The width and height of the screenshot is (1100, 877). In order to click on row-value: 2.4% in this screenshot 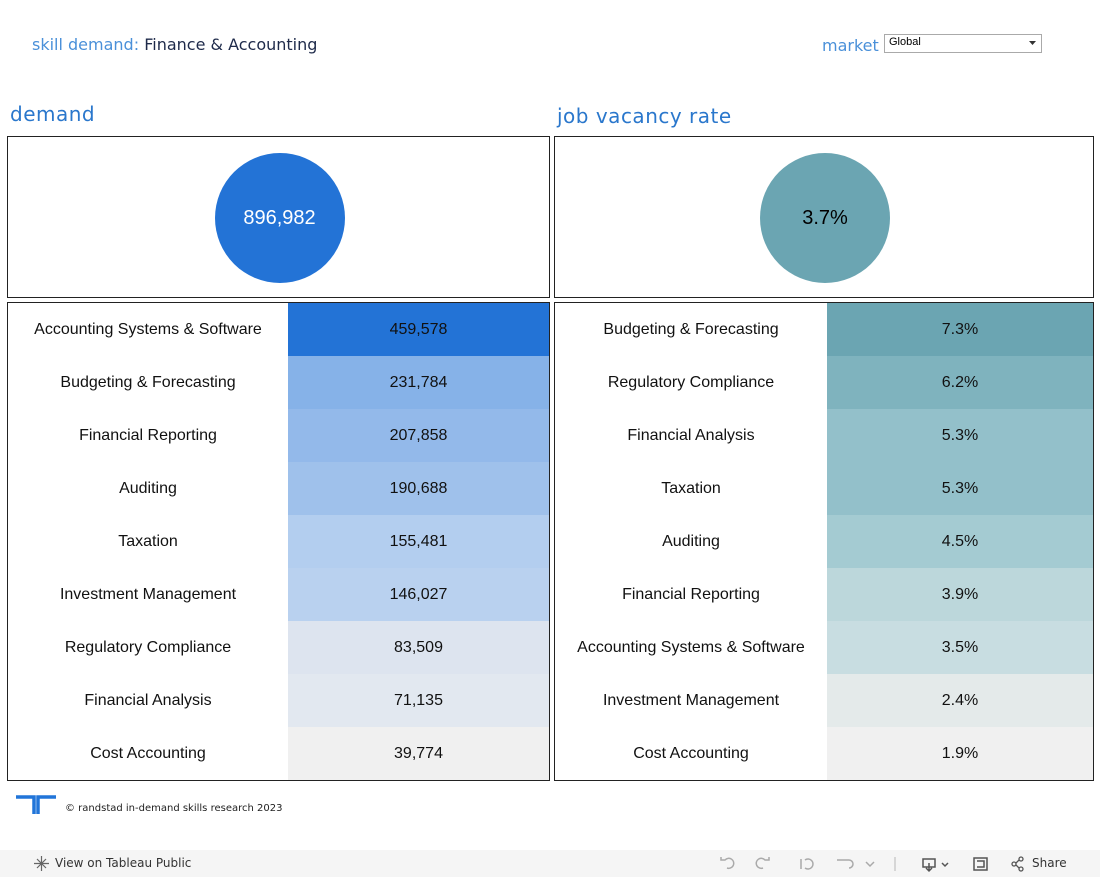, I will do `click(960, 700)`.